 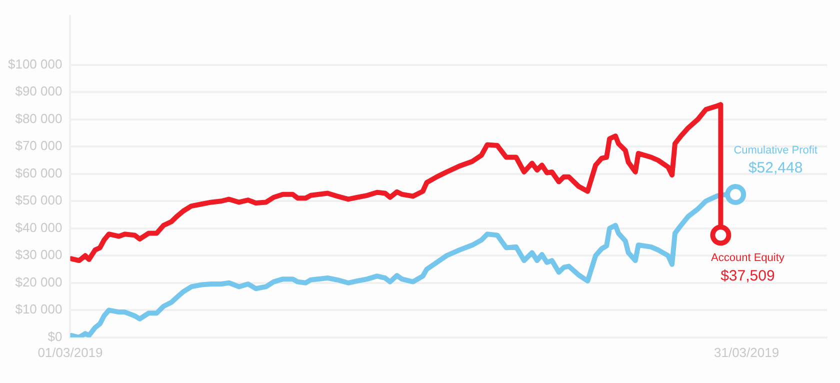 I want to click on data-label: $52,448, so click(x=775, y=168).